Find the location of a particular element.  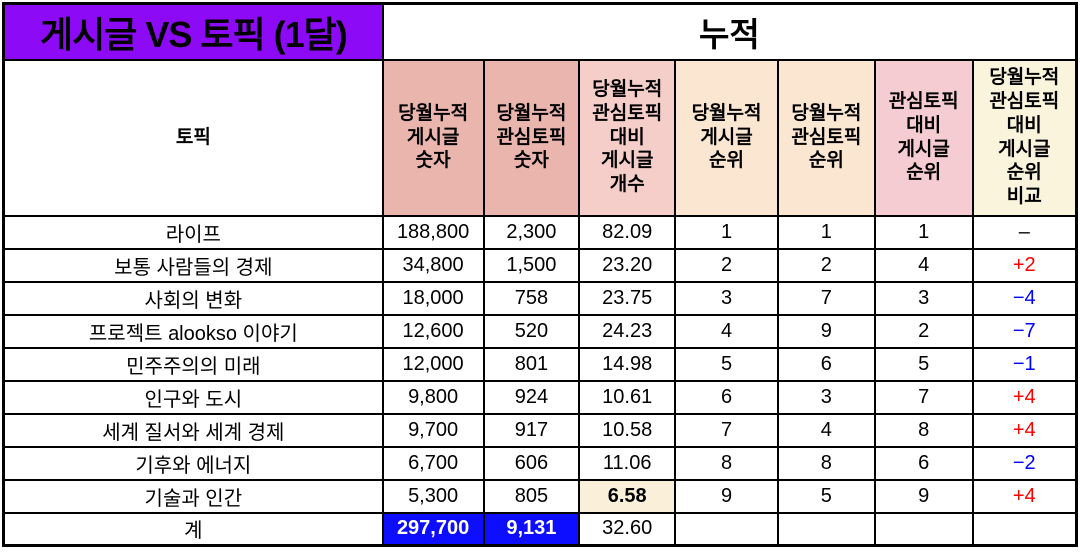

col-header-monthly-posts: 당월누적 게시글 숫자 is located at coordinates (433, 137).